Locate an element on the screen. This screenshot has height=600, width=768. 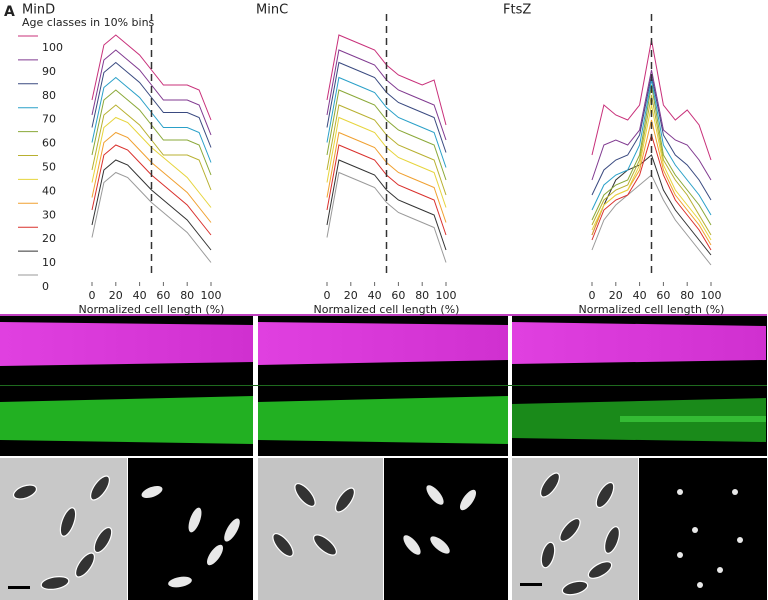
legend-label: 40 is located at coordinates (49, 190).